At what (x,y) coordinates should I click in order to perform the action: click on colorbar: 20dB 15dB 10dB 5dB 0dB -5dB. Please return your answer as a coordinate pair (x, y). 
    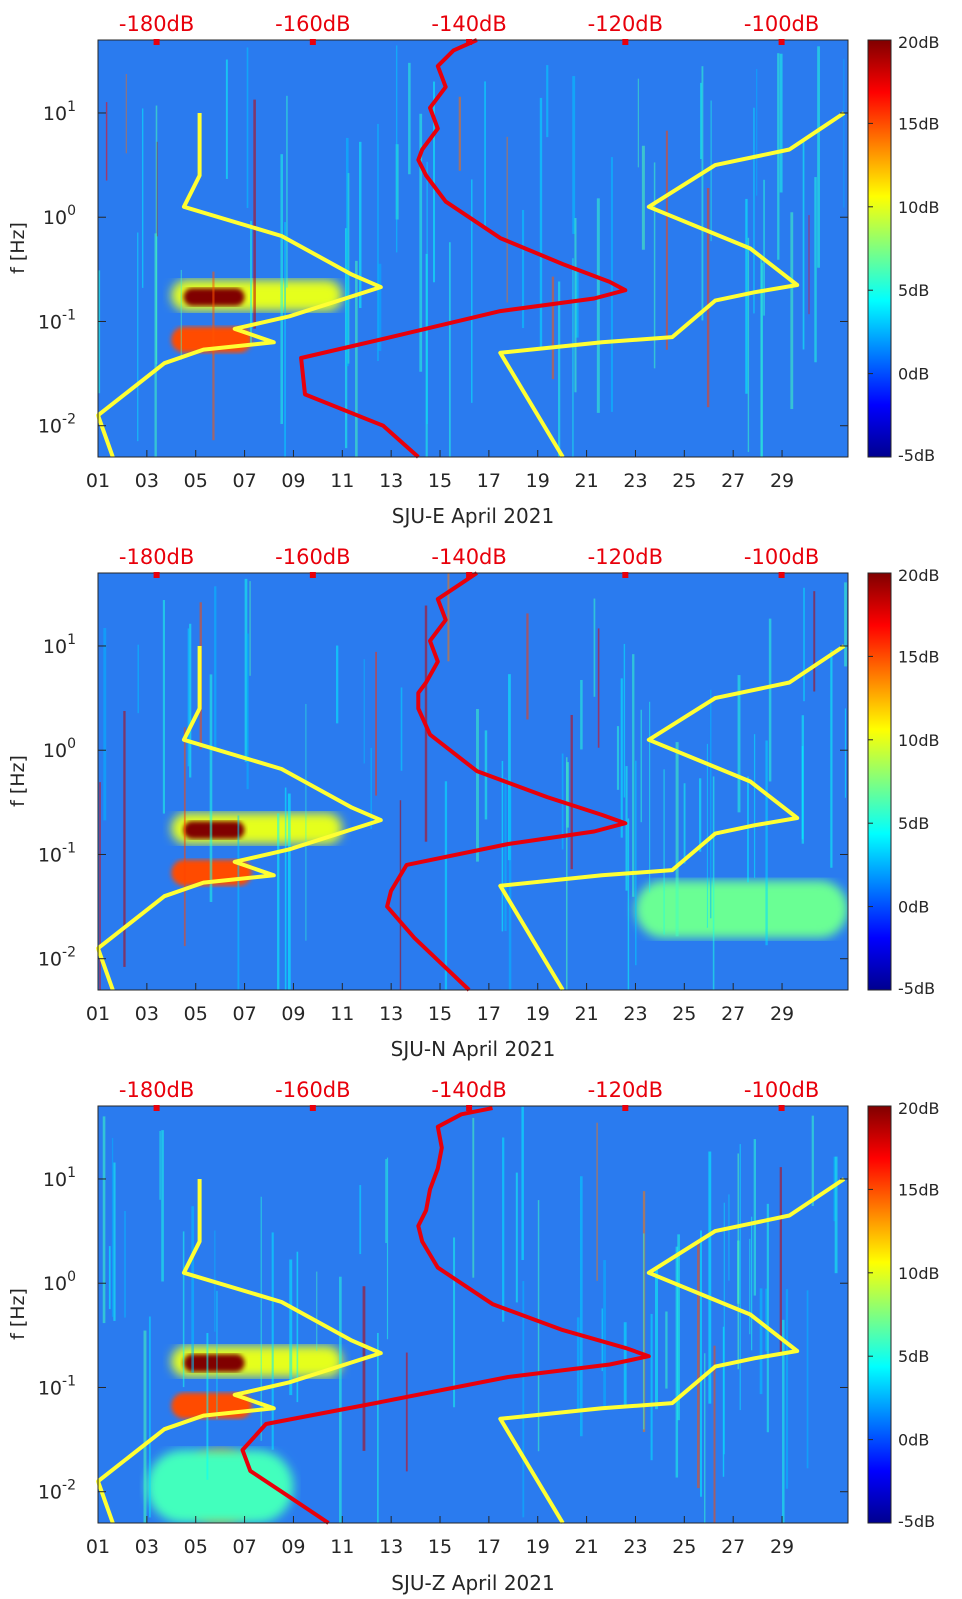
    Looking at the image, I should click on (903, 1315).